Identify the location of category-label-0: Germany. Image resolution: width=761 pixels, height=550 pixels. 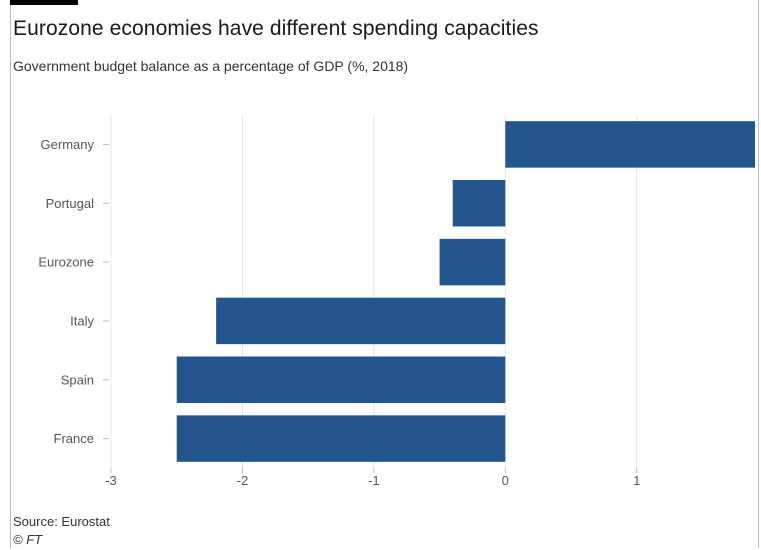
(68, 144).